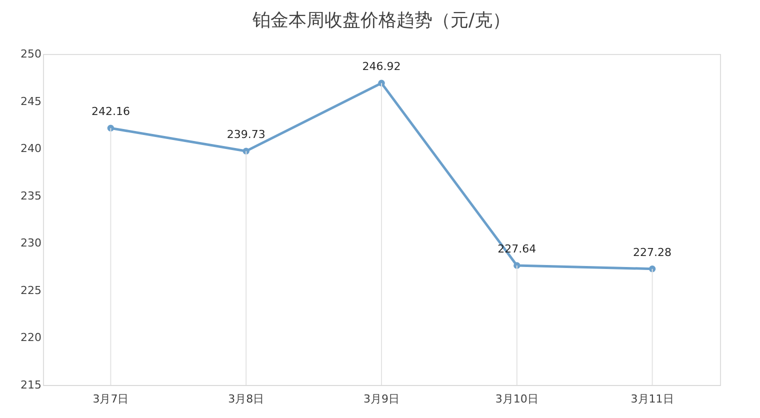 This screenshot has height=418, width=760. I want to click on y-tick-label: 230, so click(31, 243).